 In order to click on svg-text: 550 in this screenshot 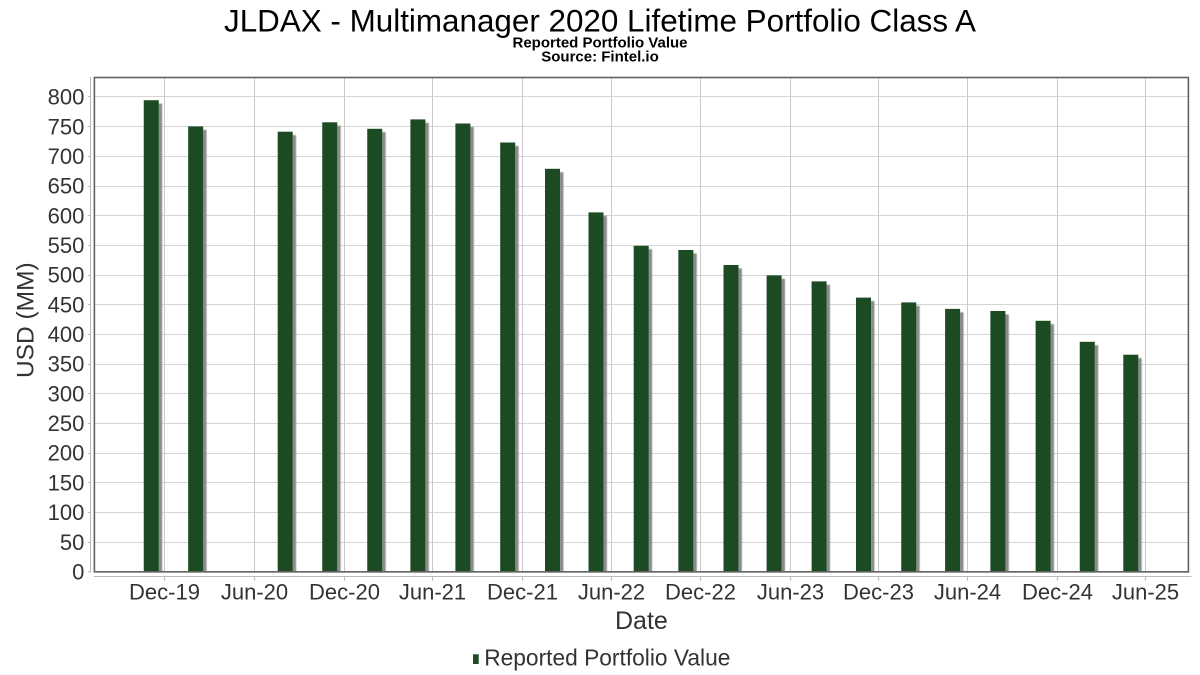, I will do `click(66, 245)`.